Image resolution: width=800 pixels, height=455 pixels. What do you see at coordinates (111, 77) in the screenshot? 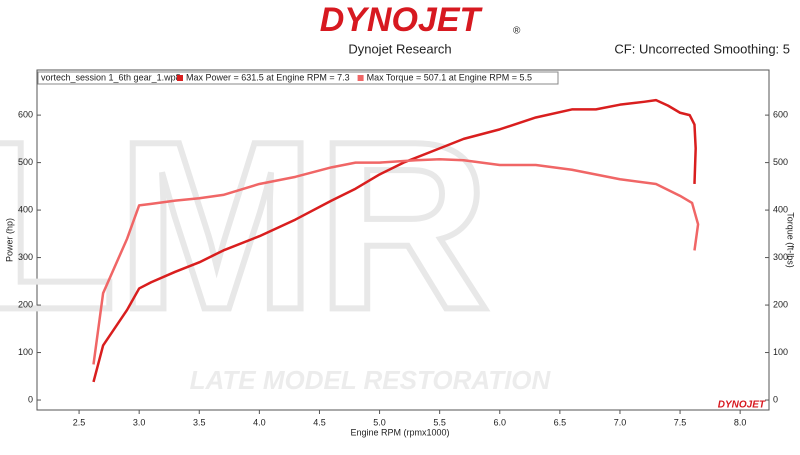
I see `legend-title: vortech_session 1_6th gear_1.wp8` at bounding box center [111, 77].